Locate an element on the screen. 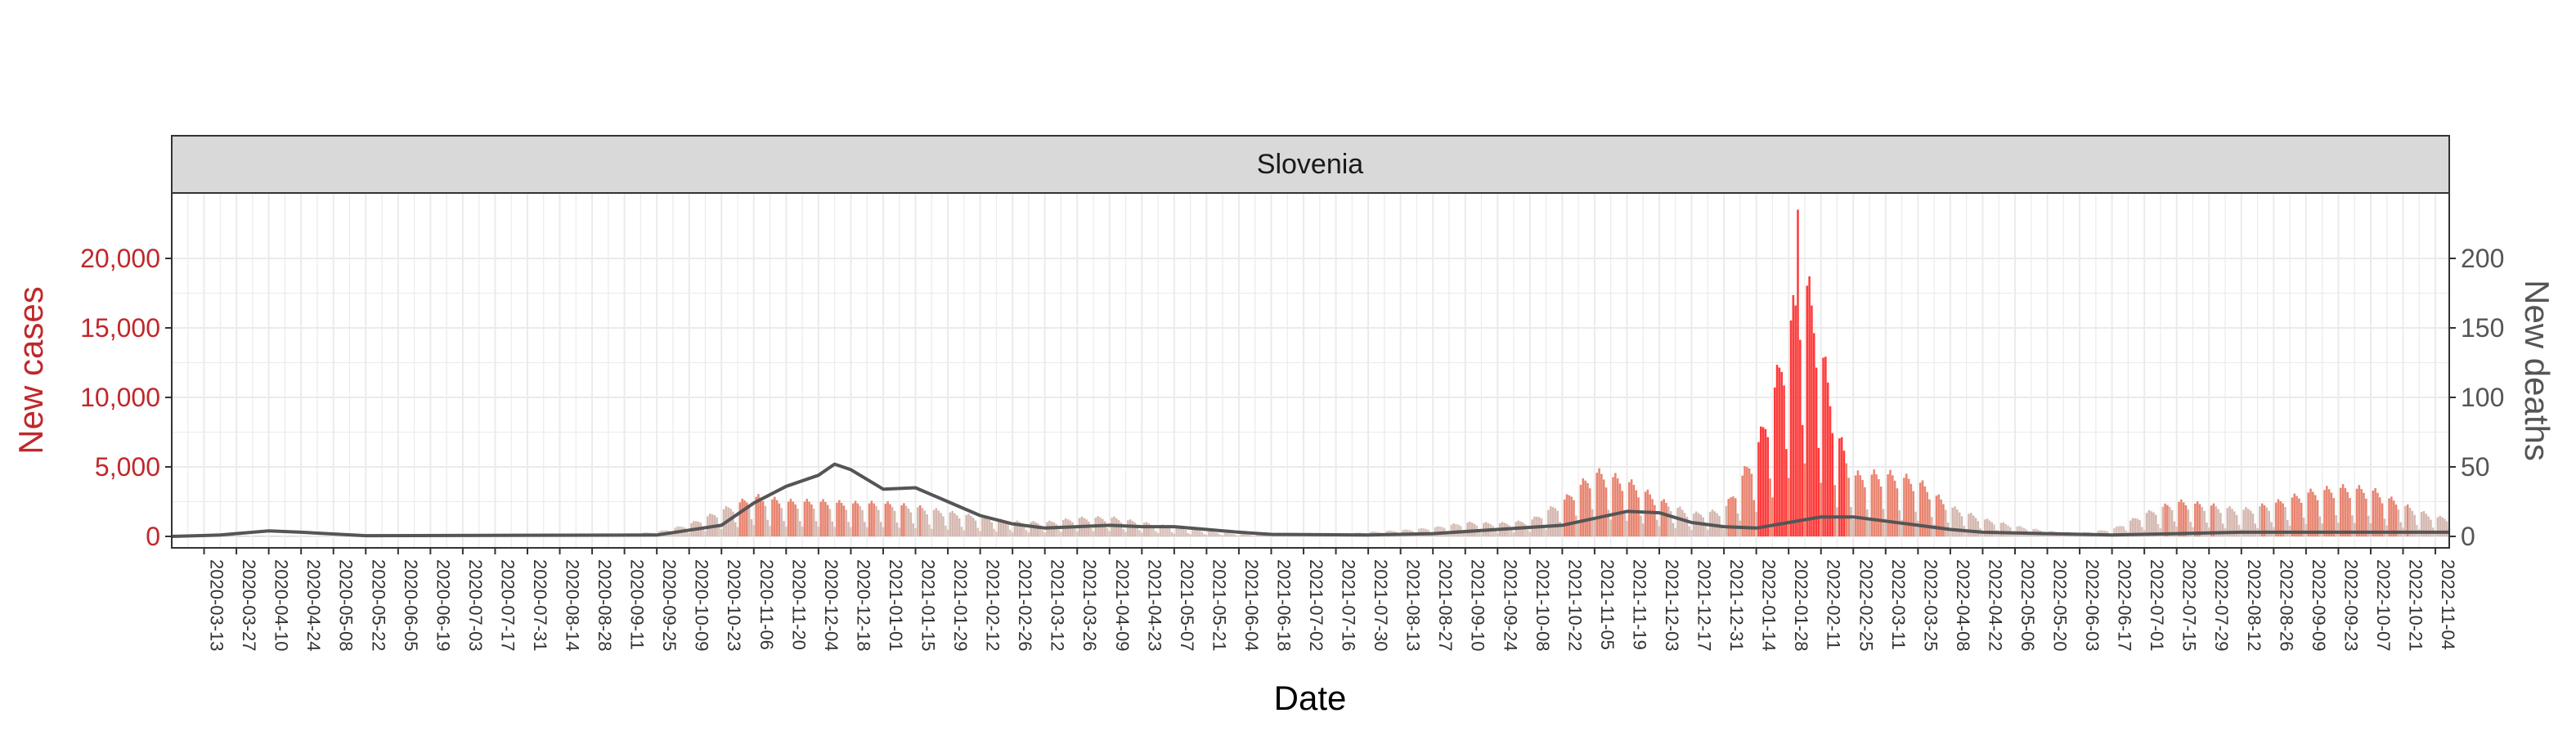  x-axis-tick-label: 2020-08-28 is located at coordinates (605, 606).